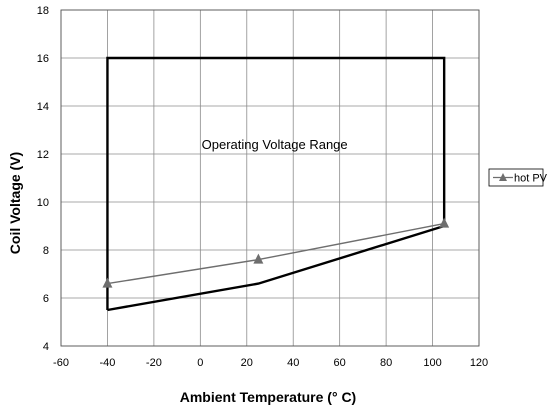 This screenshot has height=418, width=548. I want to click on y-tick-label: 4, so click(46, 347).